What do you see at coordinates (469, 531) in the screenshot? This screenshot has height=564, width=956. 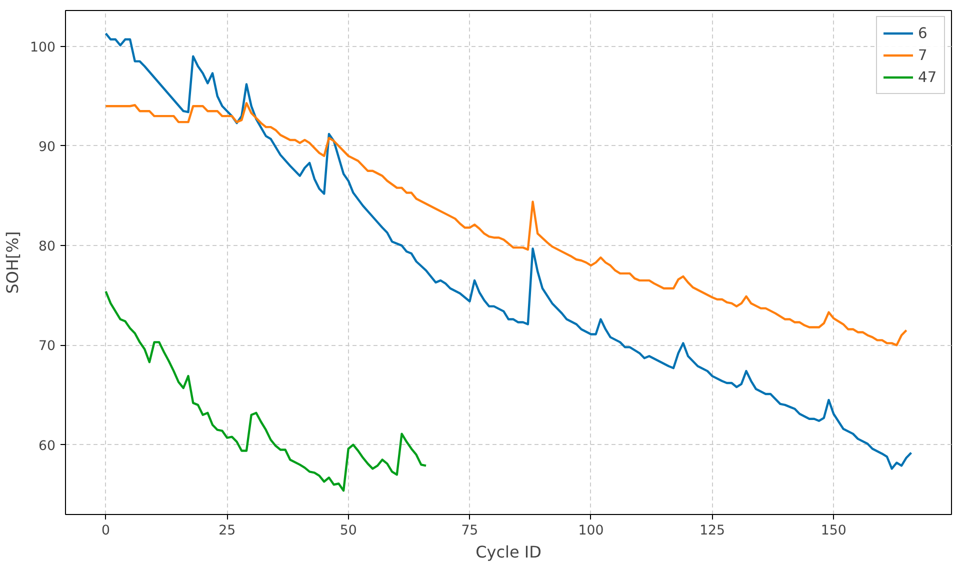 I see `x-tick-label: 75` at bounding box center [469, 531].